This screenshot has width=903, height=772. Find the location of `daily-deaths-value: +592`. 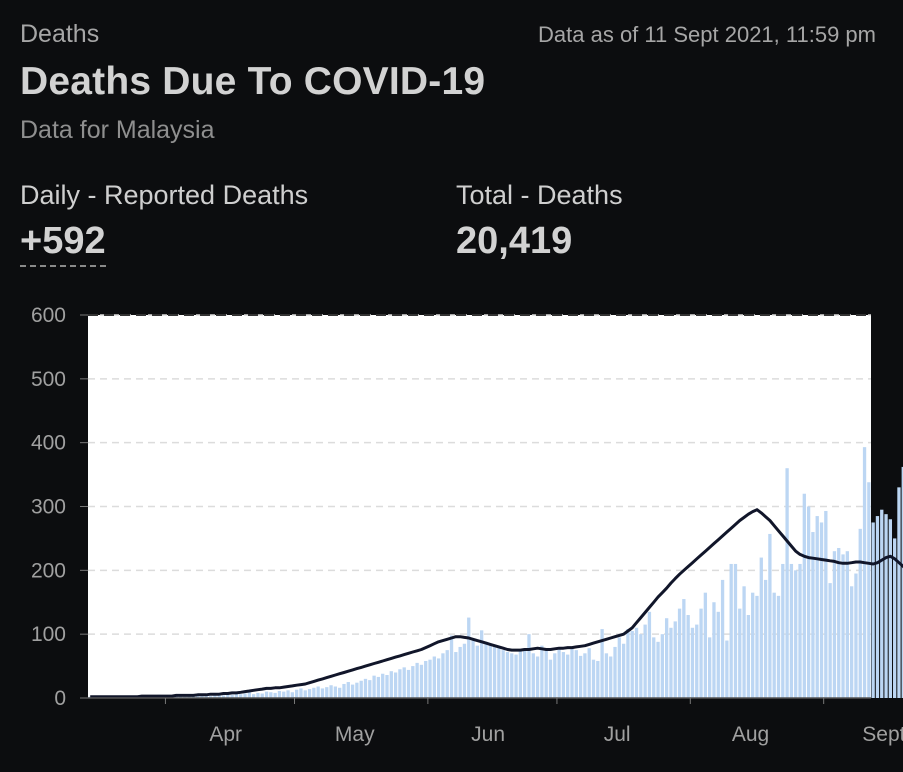

daily-deaths-value: +592 is located at coordinates (63, 243).